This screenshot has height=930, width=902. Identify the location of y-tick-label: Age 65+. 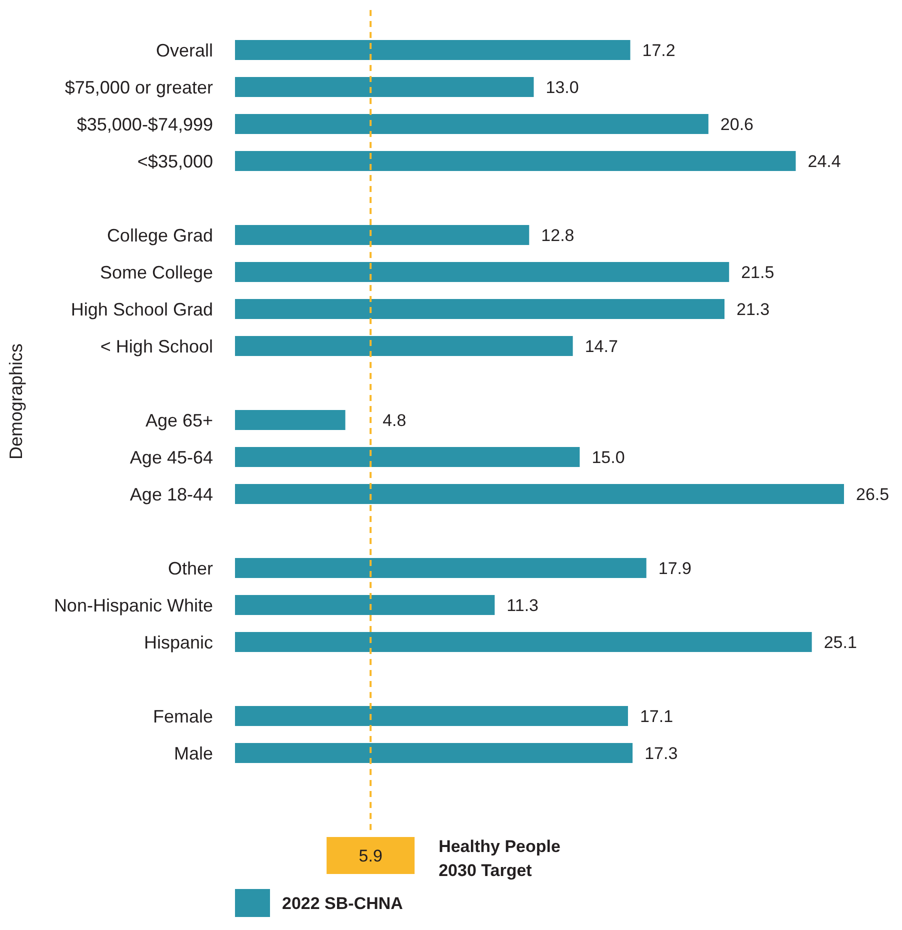
(179, 420).